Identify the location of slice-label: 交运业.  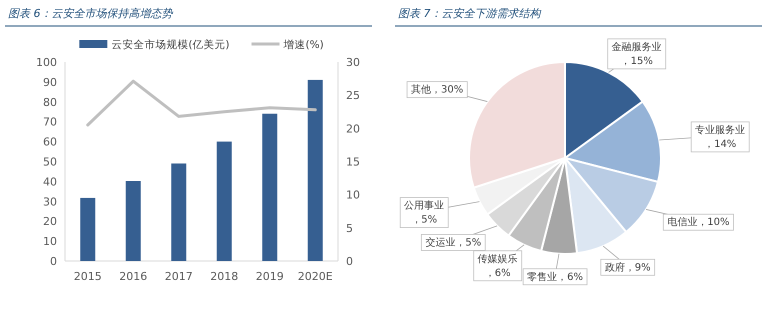
(440, 242).